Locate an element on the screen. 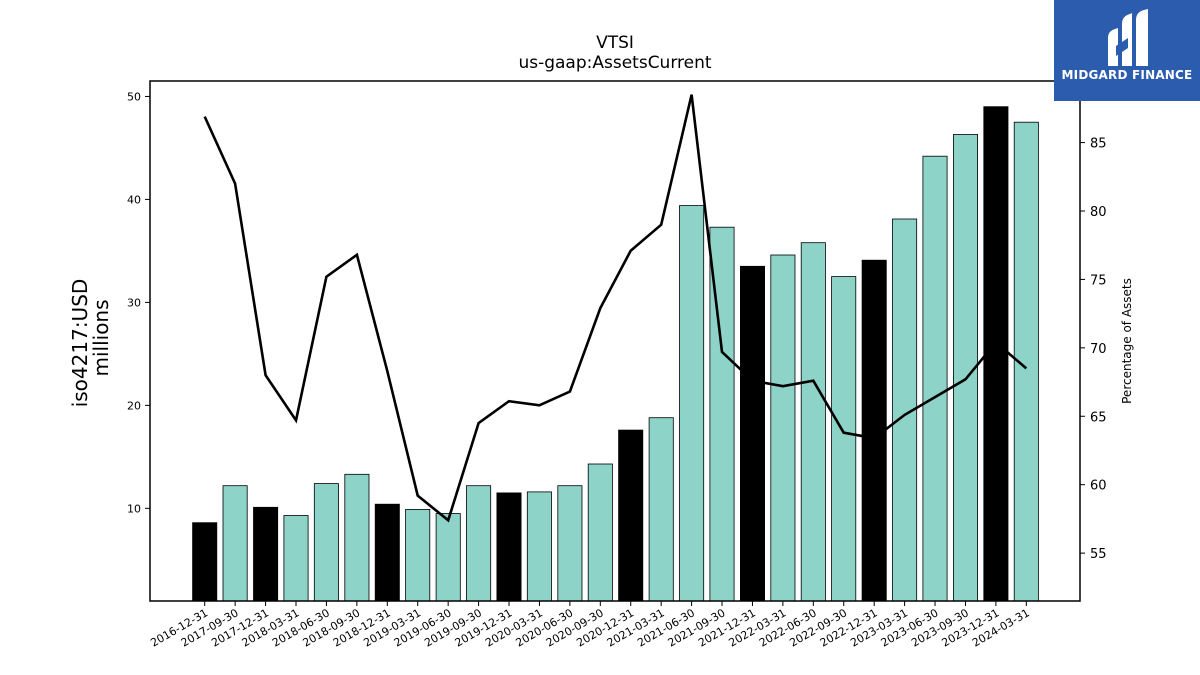 Image resolution: width=1200 pixels, height=675 pixels. y-axis-label: iso4217:USD is located at coordinates (80, 343).